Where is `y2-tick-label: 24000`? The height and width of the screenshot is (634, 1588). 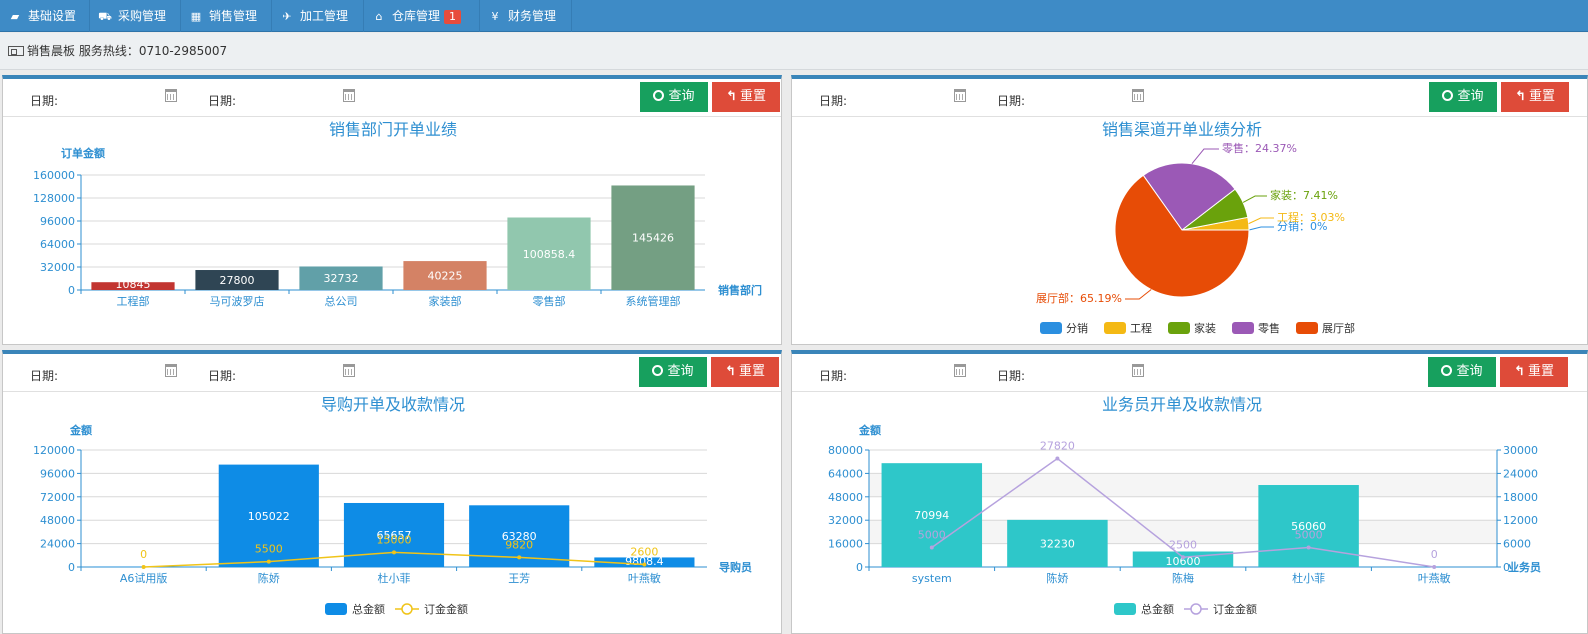
y2-tick-label: 24000 is located at coordinates (1520, 473).